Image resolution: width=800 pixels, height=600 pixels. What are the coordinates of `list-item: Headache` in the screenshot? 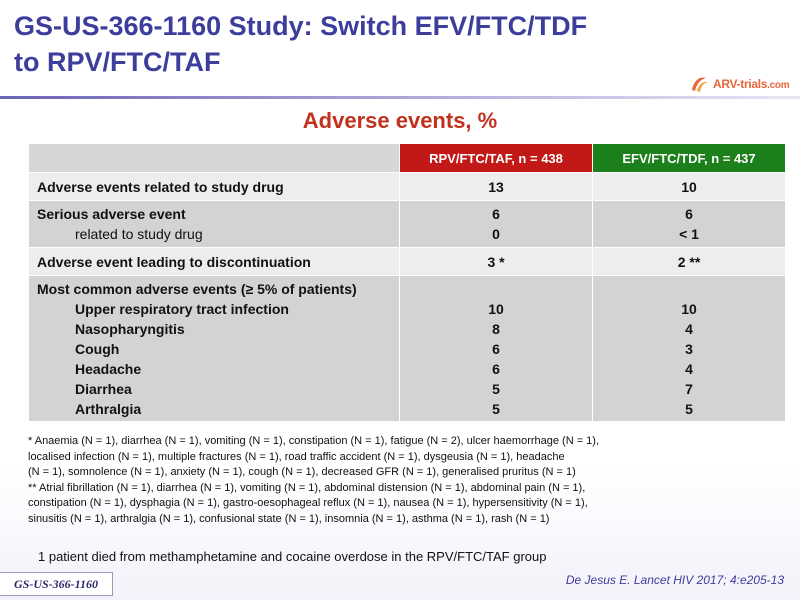 It's located at (108, 368).